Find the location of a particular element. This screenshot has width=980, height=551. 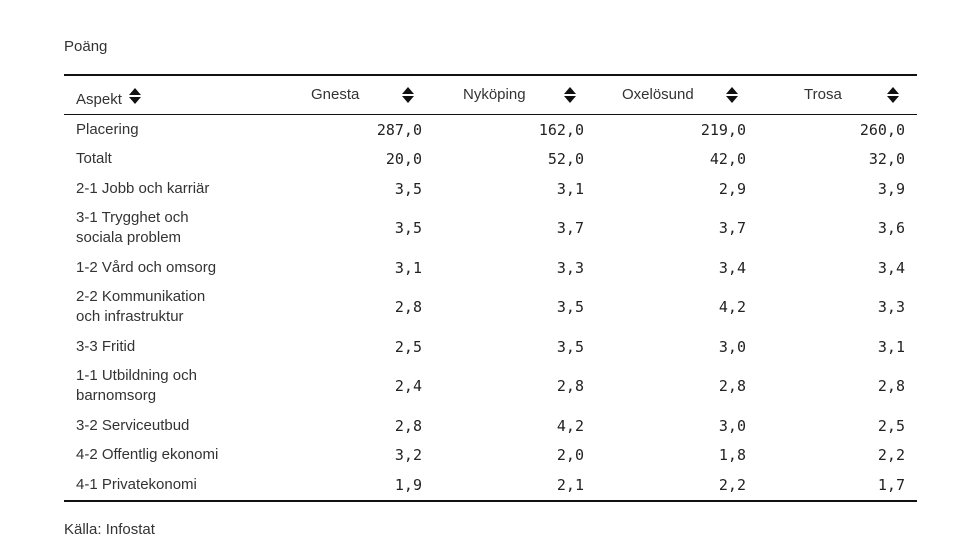

column-header-nykoping is located at coordinates (515, 95).